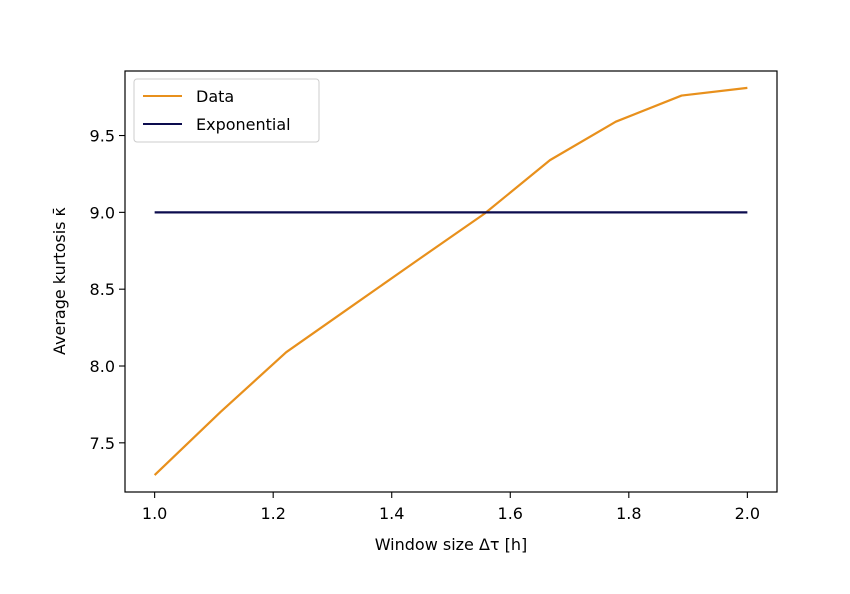 Image resolution: width=850 pixels, height=594 pixels. I want to click on legend-box, so click(226, 110).